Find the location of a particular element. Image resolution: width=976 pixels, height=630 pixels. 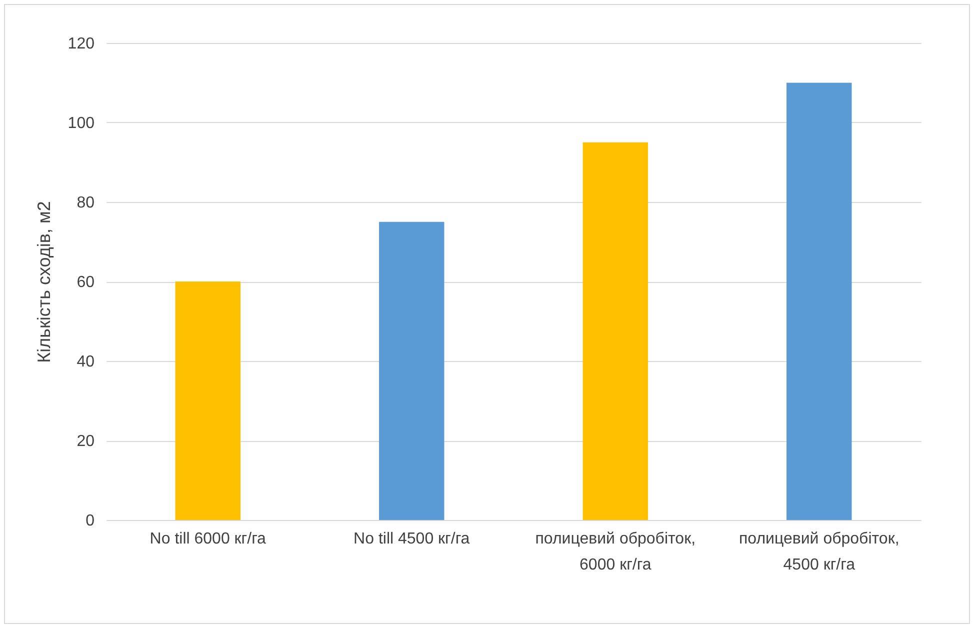

y-tick-label: 60 is located at coordinates (85, 282).